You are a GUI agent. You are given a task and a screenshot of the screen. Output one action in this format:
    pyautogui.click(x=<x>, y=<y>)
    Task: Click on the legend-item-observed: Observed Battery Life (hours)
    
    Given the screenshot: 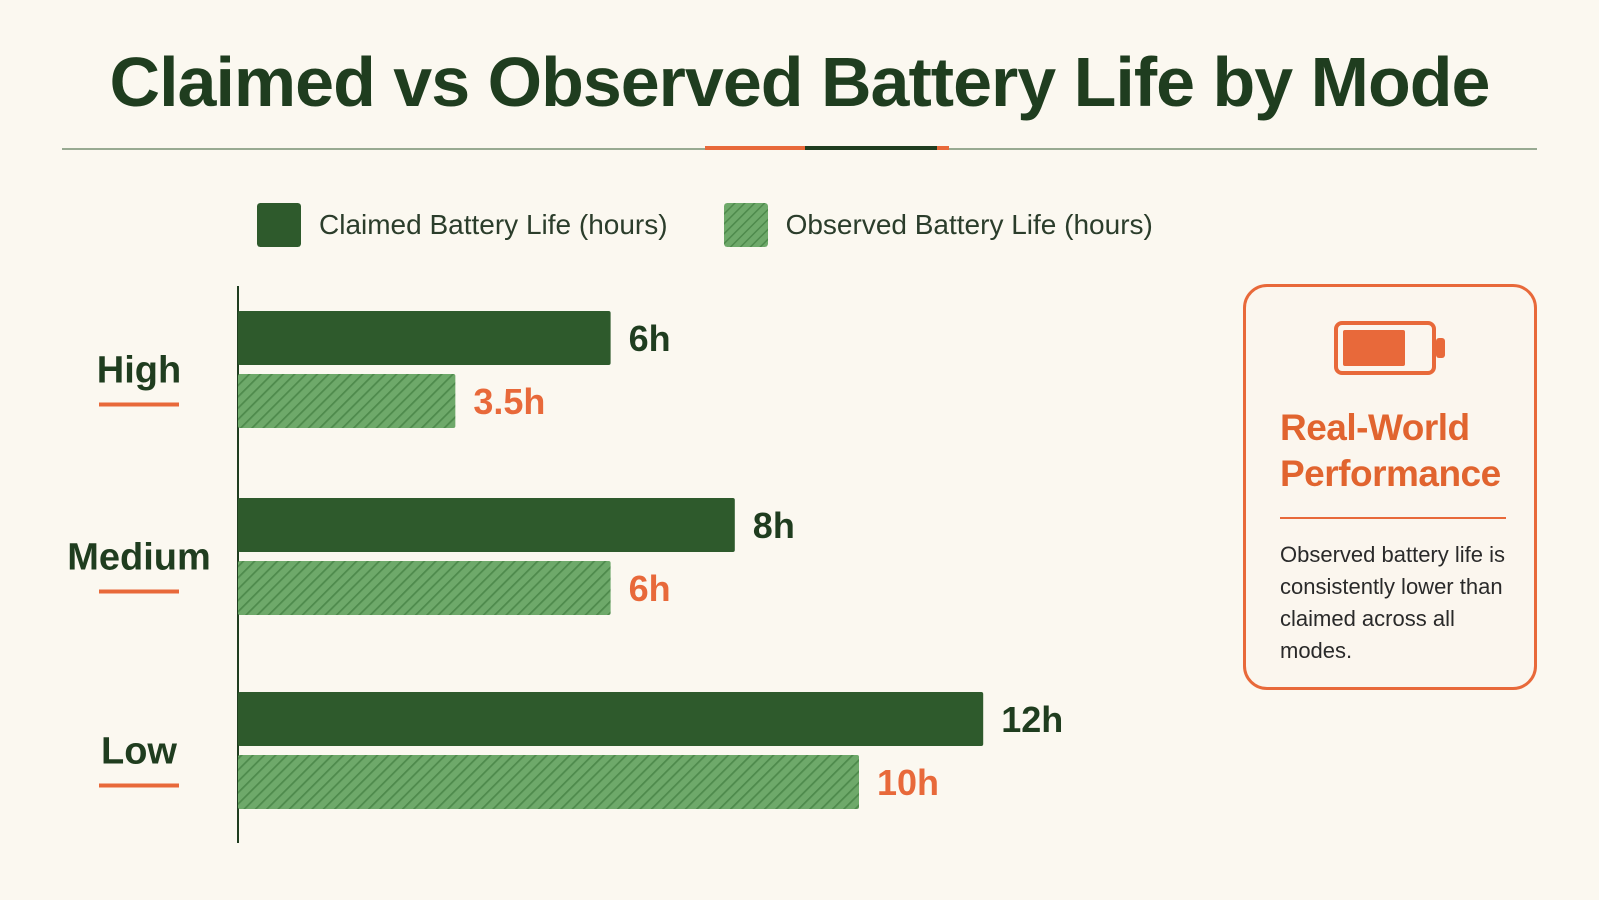 What is the action you would take?
    pyautogui.click(x=938, y=225)
    